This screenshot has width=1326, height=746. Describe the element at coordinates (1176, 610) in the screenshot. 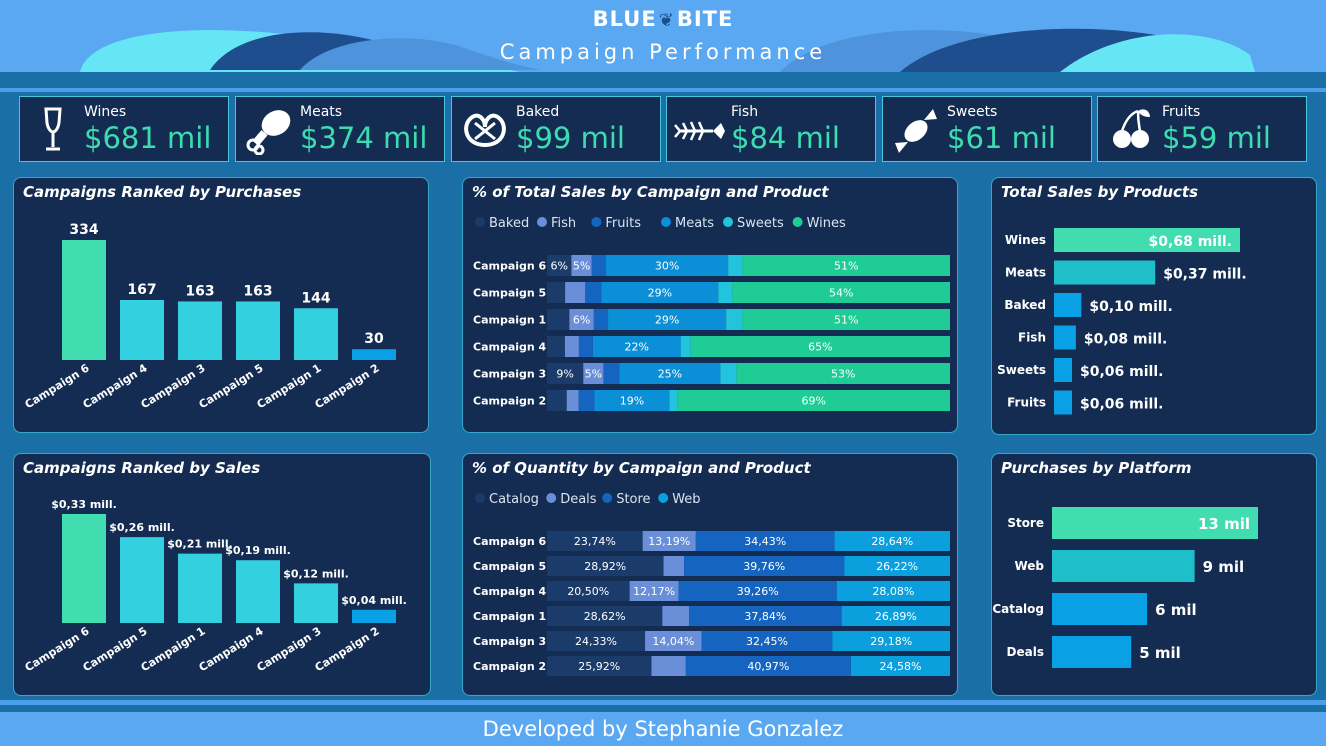

I see `data-label: 6 mil` at that location.